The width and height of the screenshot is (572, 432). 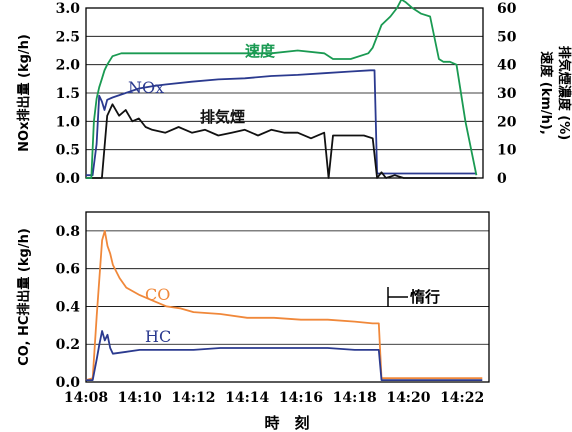 What do you see at coordinates (68, 122) in the screenshot?
I see `y-tick-label: 1.0` at bounding box center [68, 122].